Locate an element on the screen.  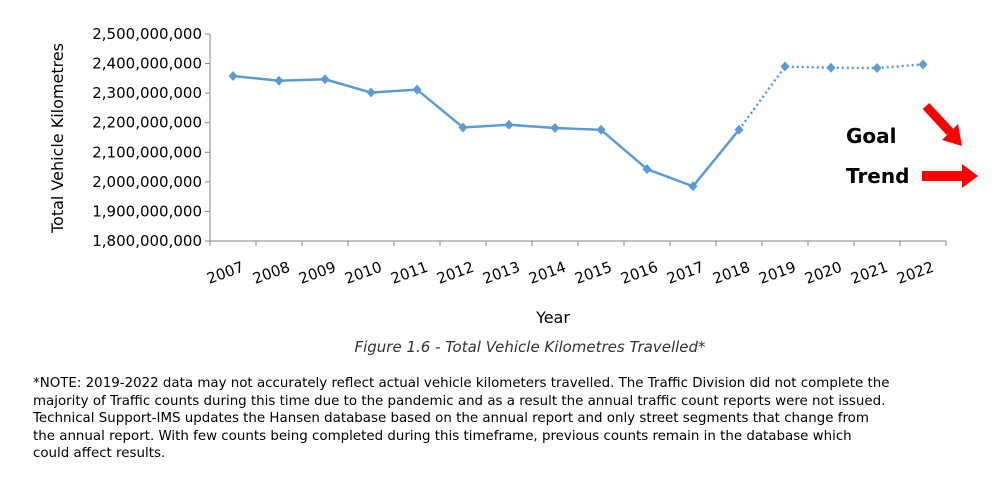
trend-label: Trend is located at coordinates (877, 176).